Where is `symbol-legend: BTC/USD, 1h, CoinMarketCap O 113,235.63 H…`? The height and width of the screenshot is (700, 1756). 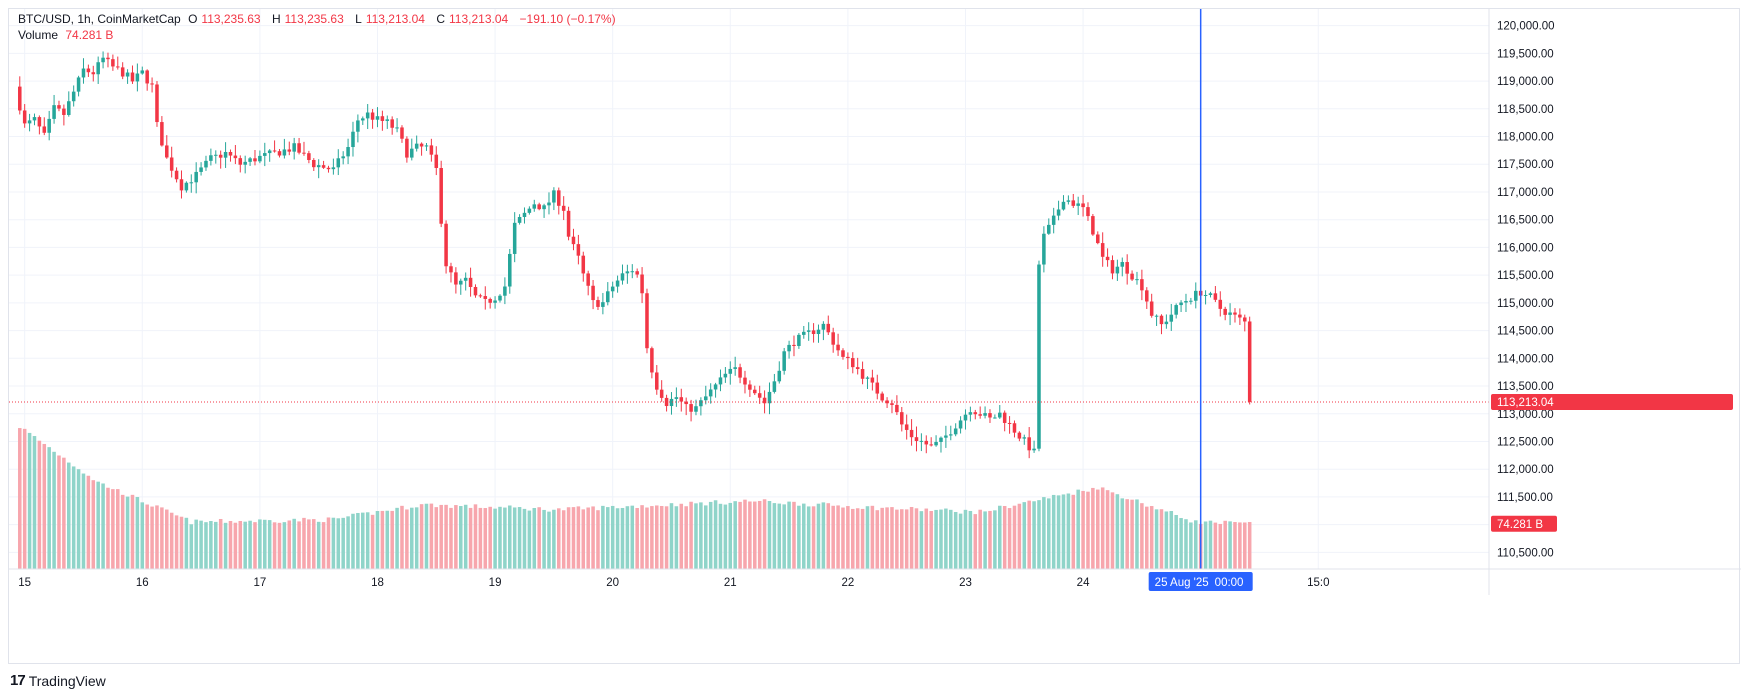
symbol-legend: BTC/USD, 1h, CoinMarketCap O 113,235.63 H… is located at coordinates (319, 19).